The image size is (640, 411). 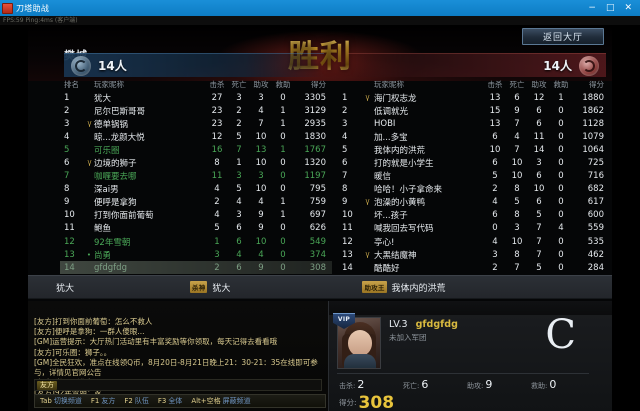 What do you see at coordinates (196, 268) in the screenshot?
I see `table-row: 14 gfdgfdg 2 6 9 0 308` at bounding box center [196, 268].